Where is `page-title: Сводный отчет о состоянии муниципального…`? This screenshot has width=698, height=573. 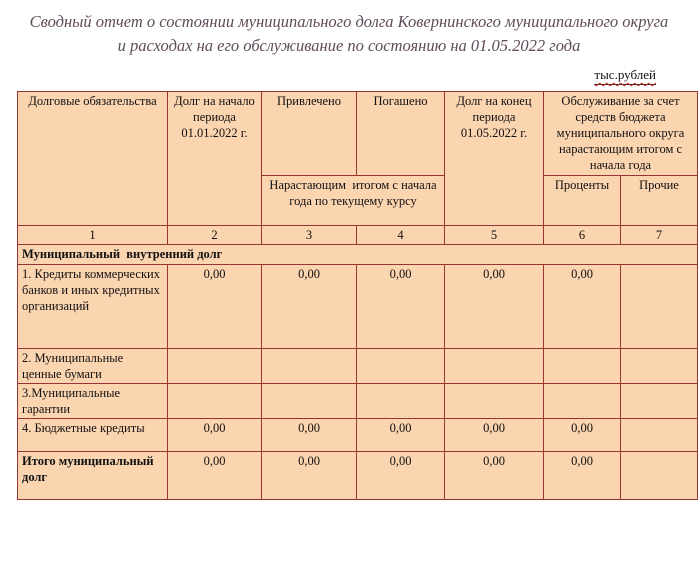
page-title: Сводный отчет о состоянии муниципального… is located at coordinates (349, 33).